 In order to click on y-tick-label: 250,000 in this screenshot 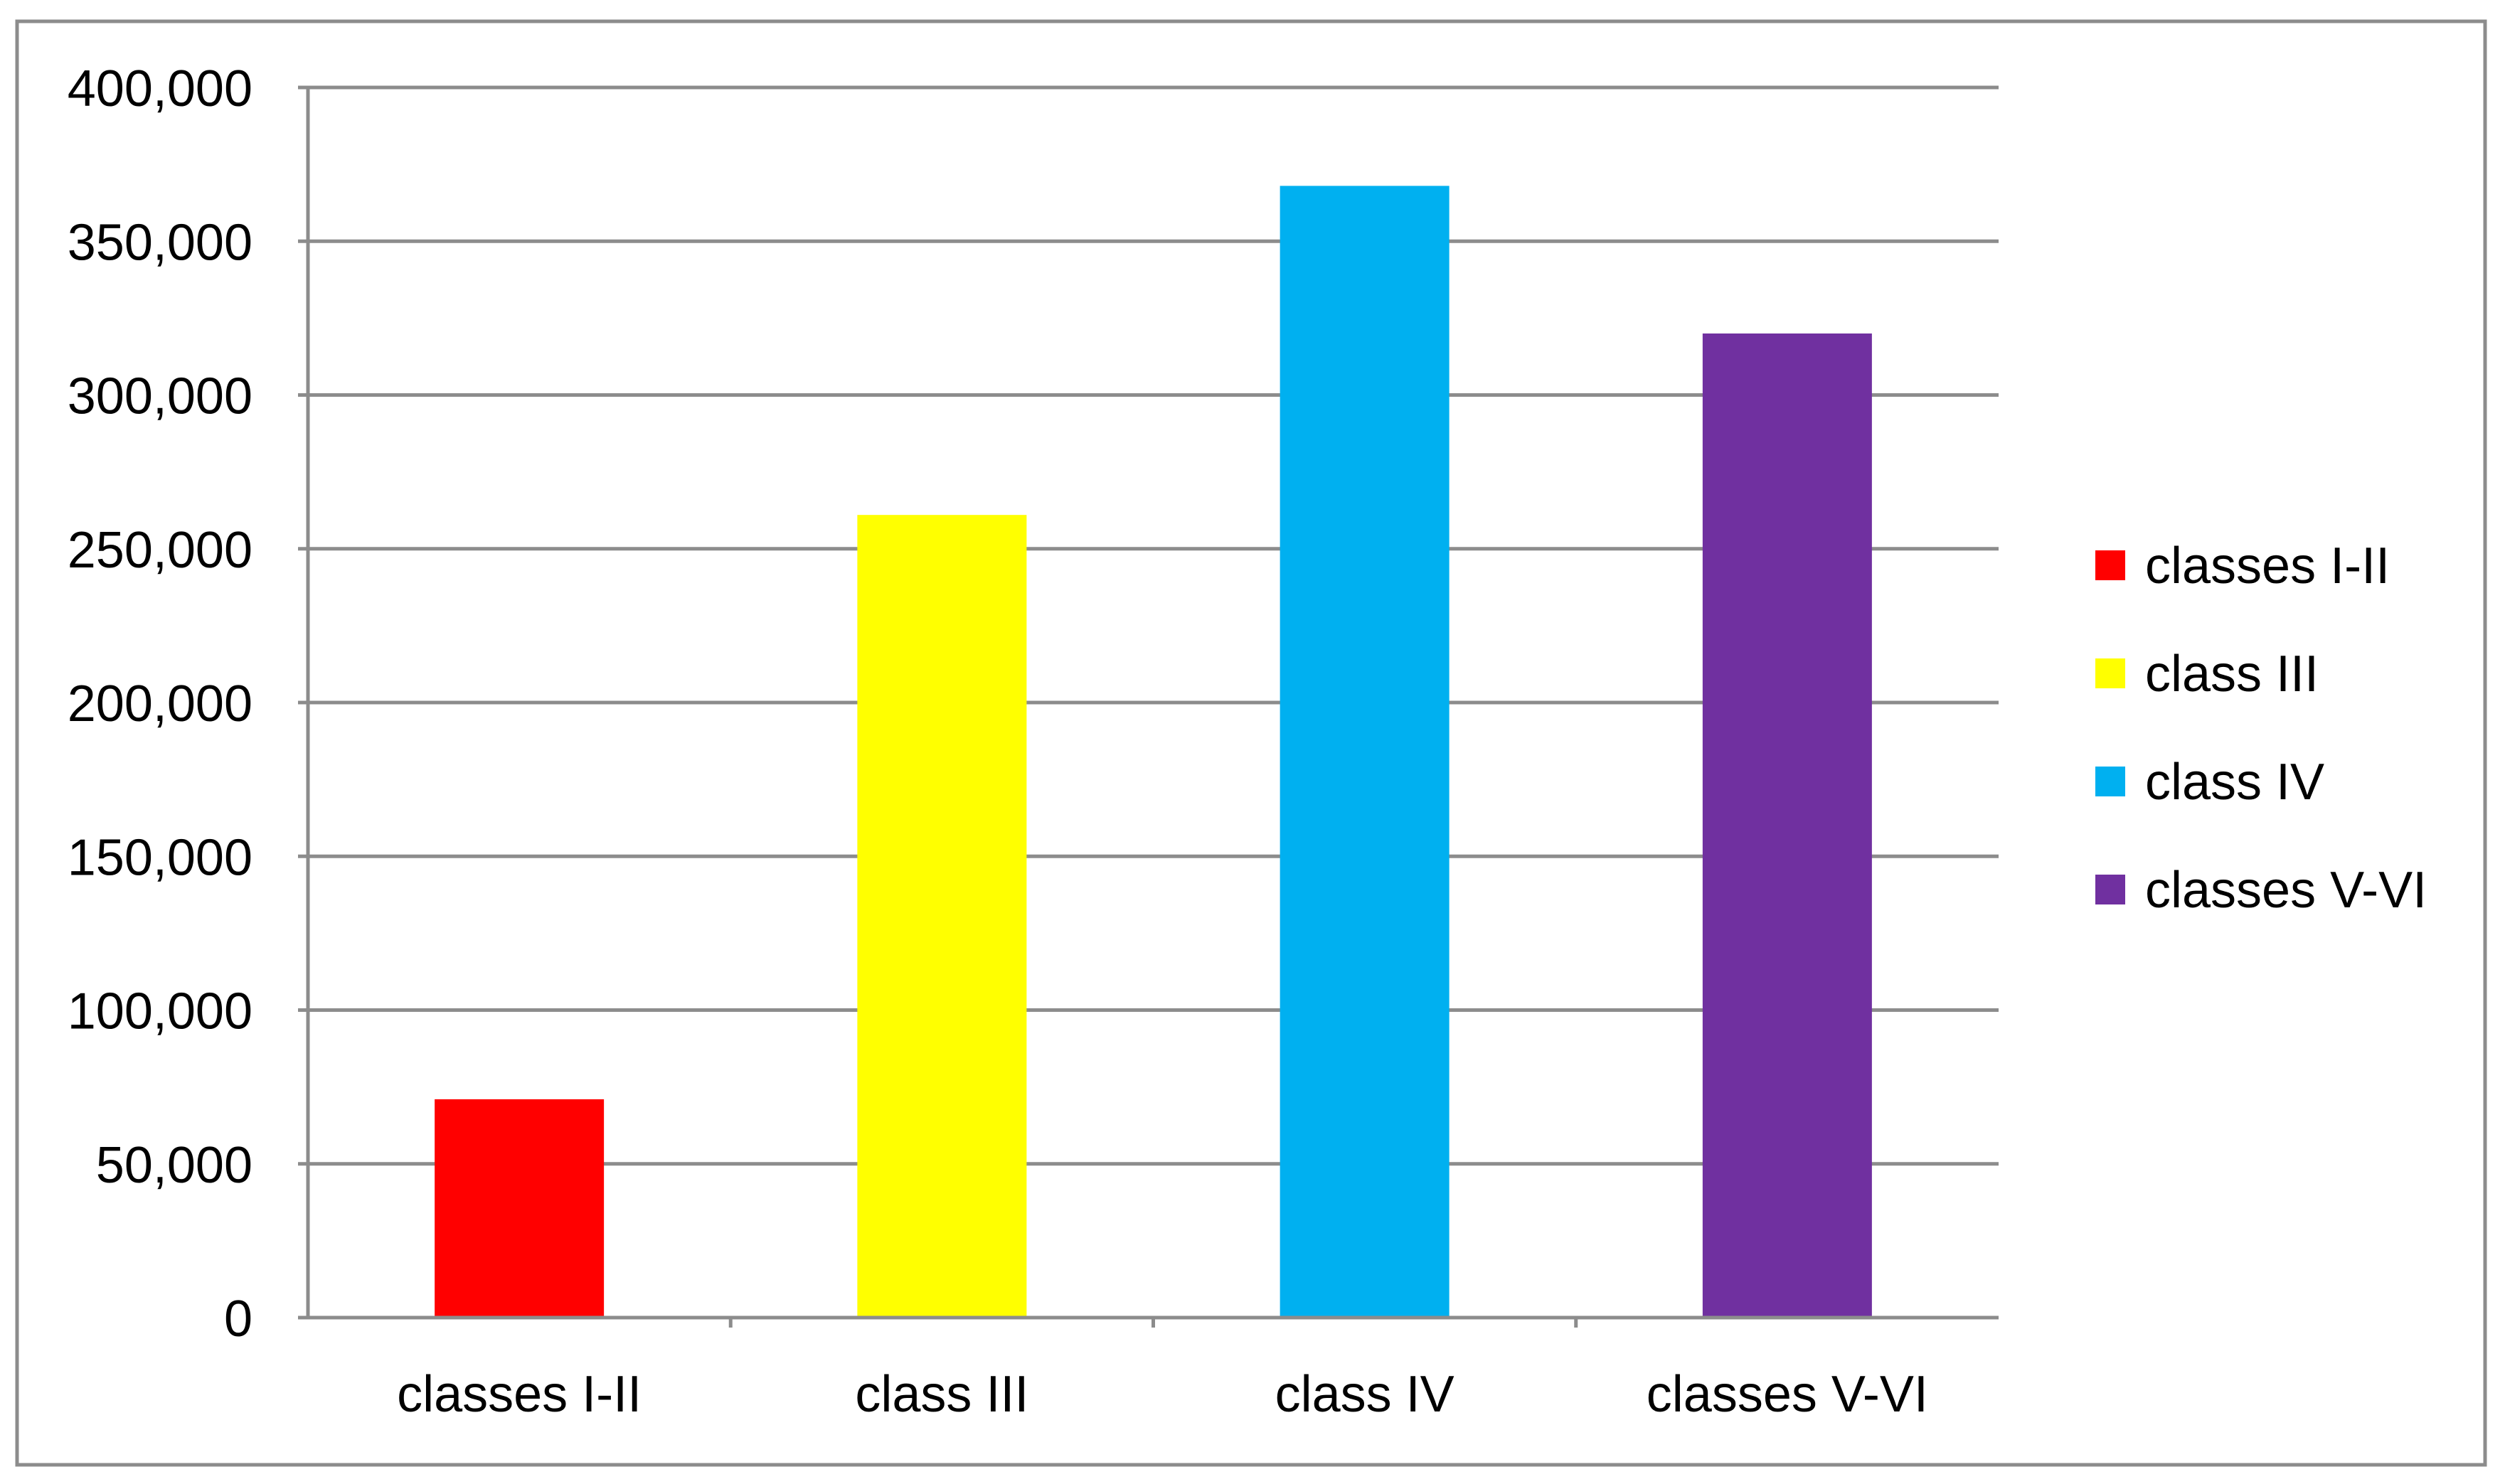, I will do `click(160, 550)`.